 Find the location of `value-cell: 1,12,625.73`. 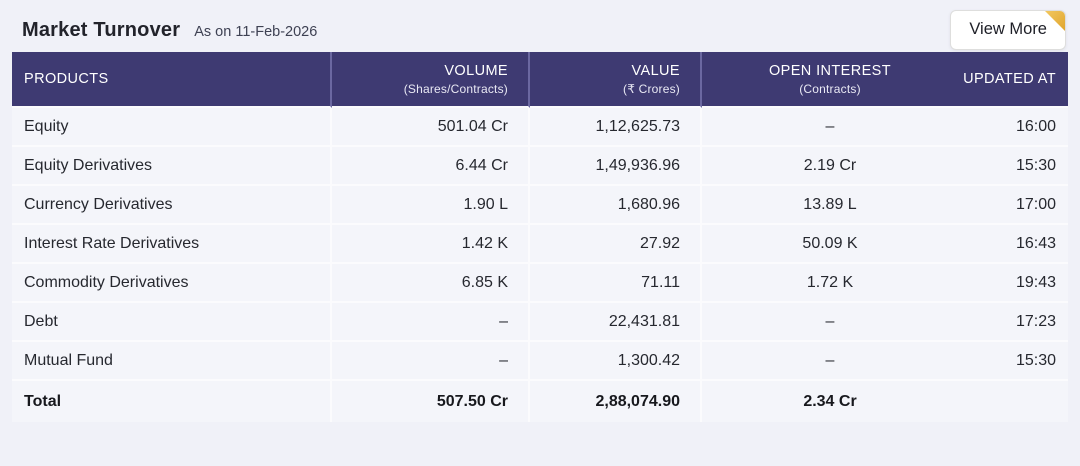

value-cell: 1,12,625.73 is located at coordinates (616, 127).